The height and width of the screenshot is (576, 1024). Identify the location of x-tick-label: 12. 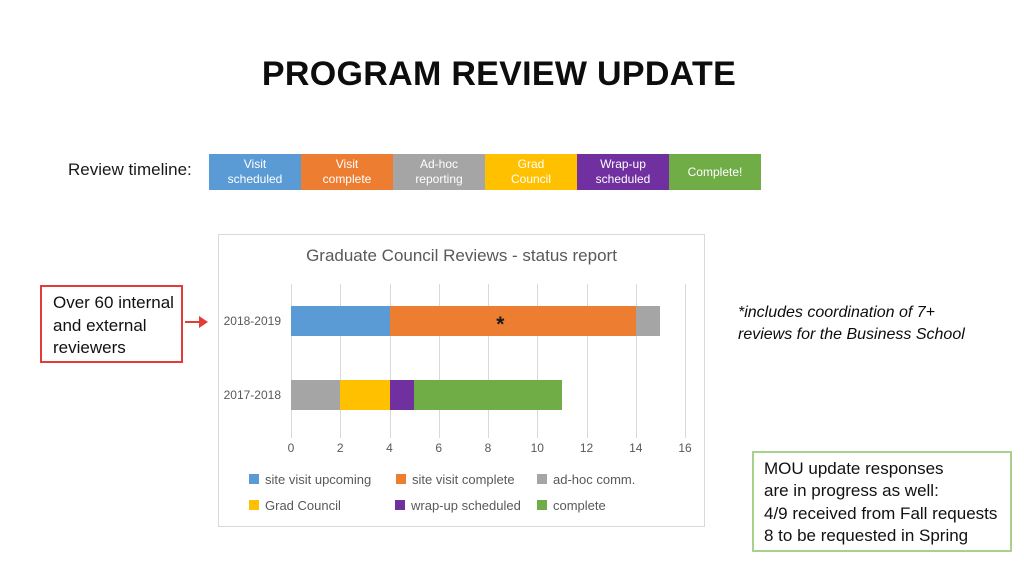
(586, 448).